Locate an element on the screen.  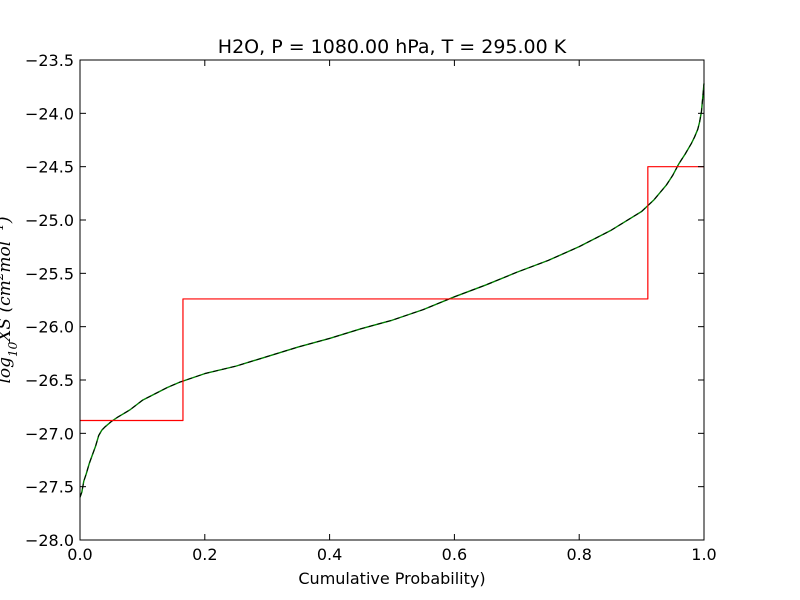
x-tick-label: 0.8 is located at coordinates (578, 554).